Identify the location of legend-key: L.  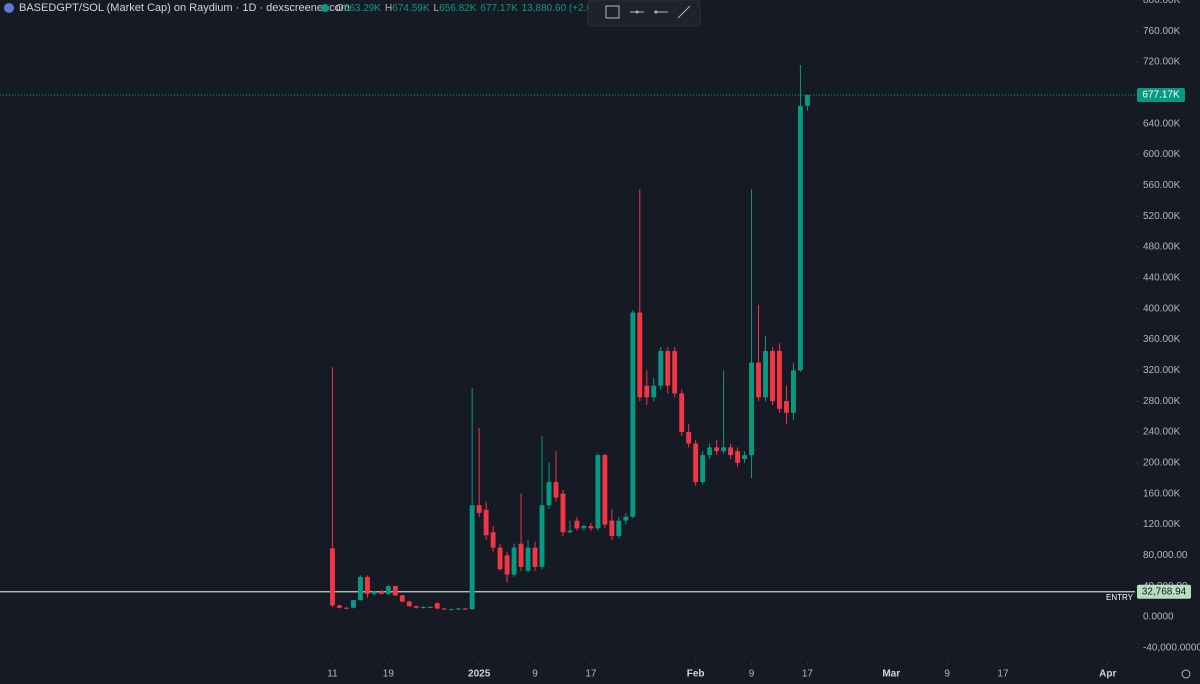
(437, 8).